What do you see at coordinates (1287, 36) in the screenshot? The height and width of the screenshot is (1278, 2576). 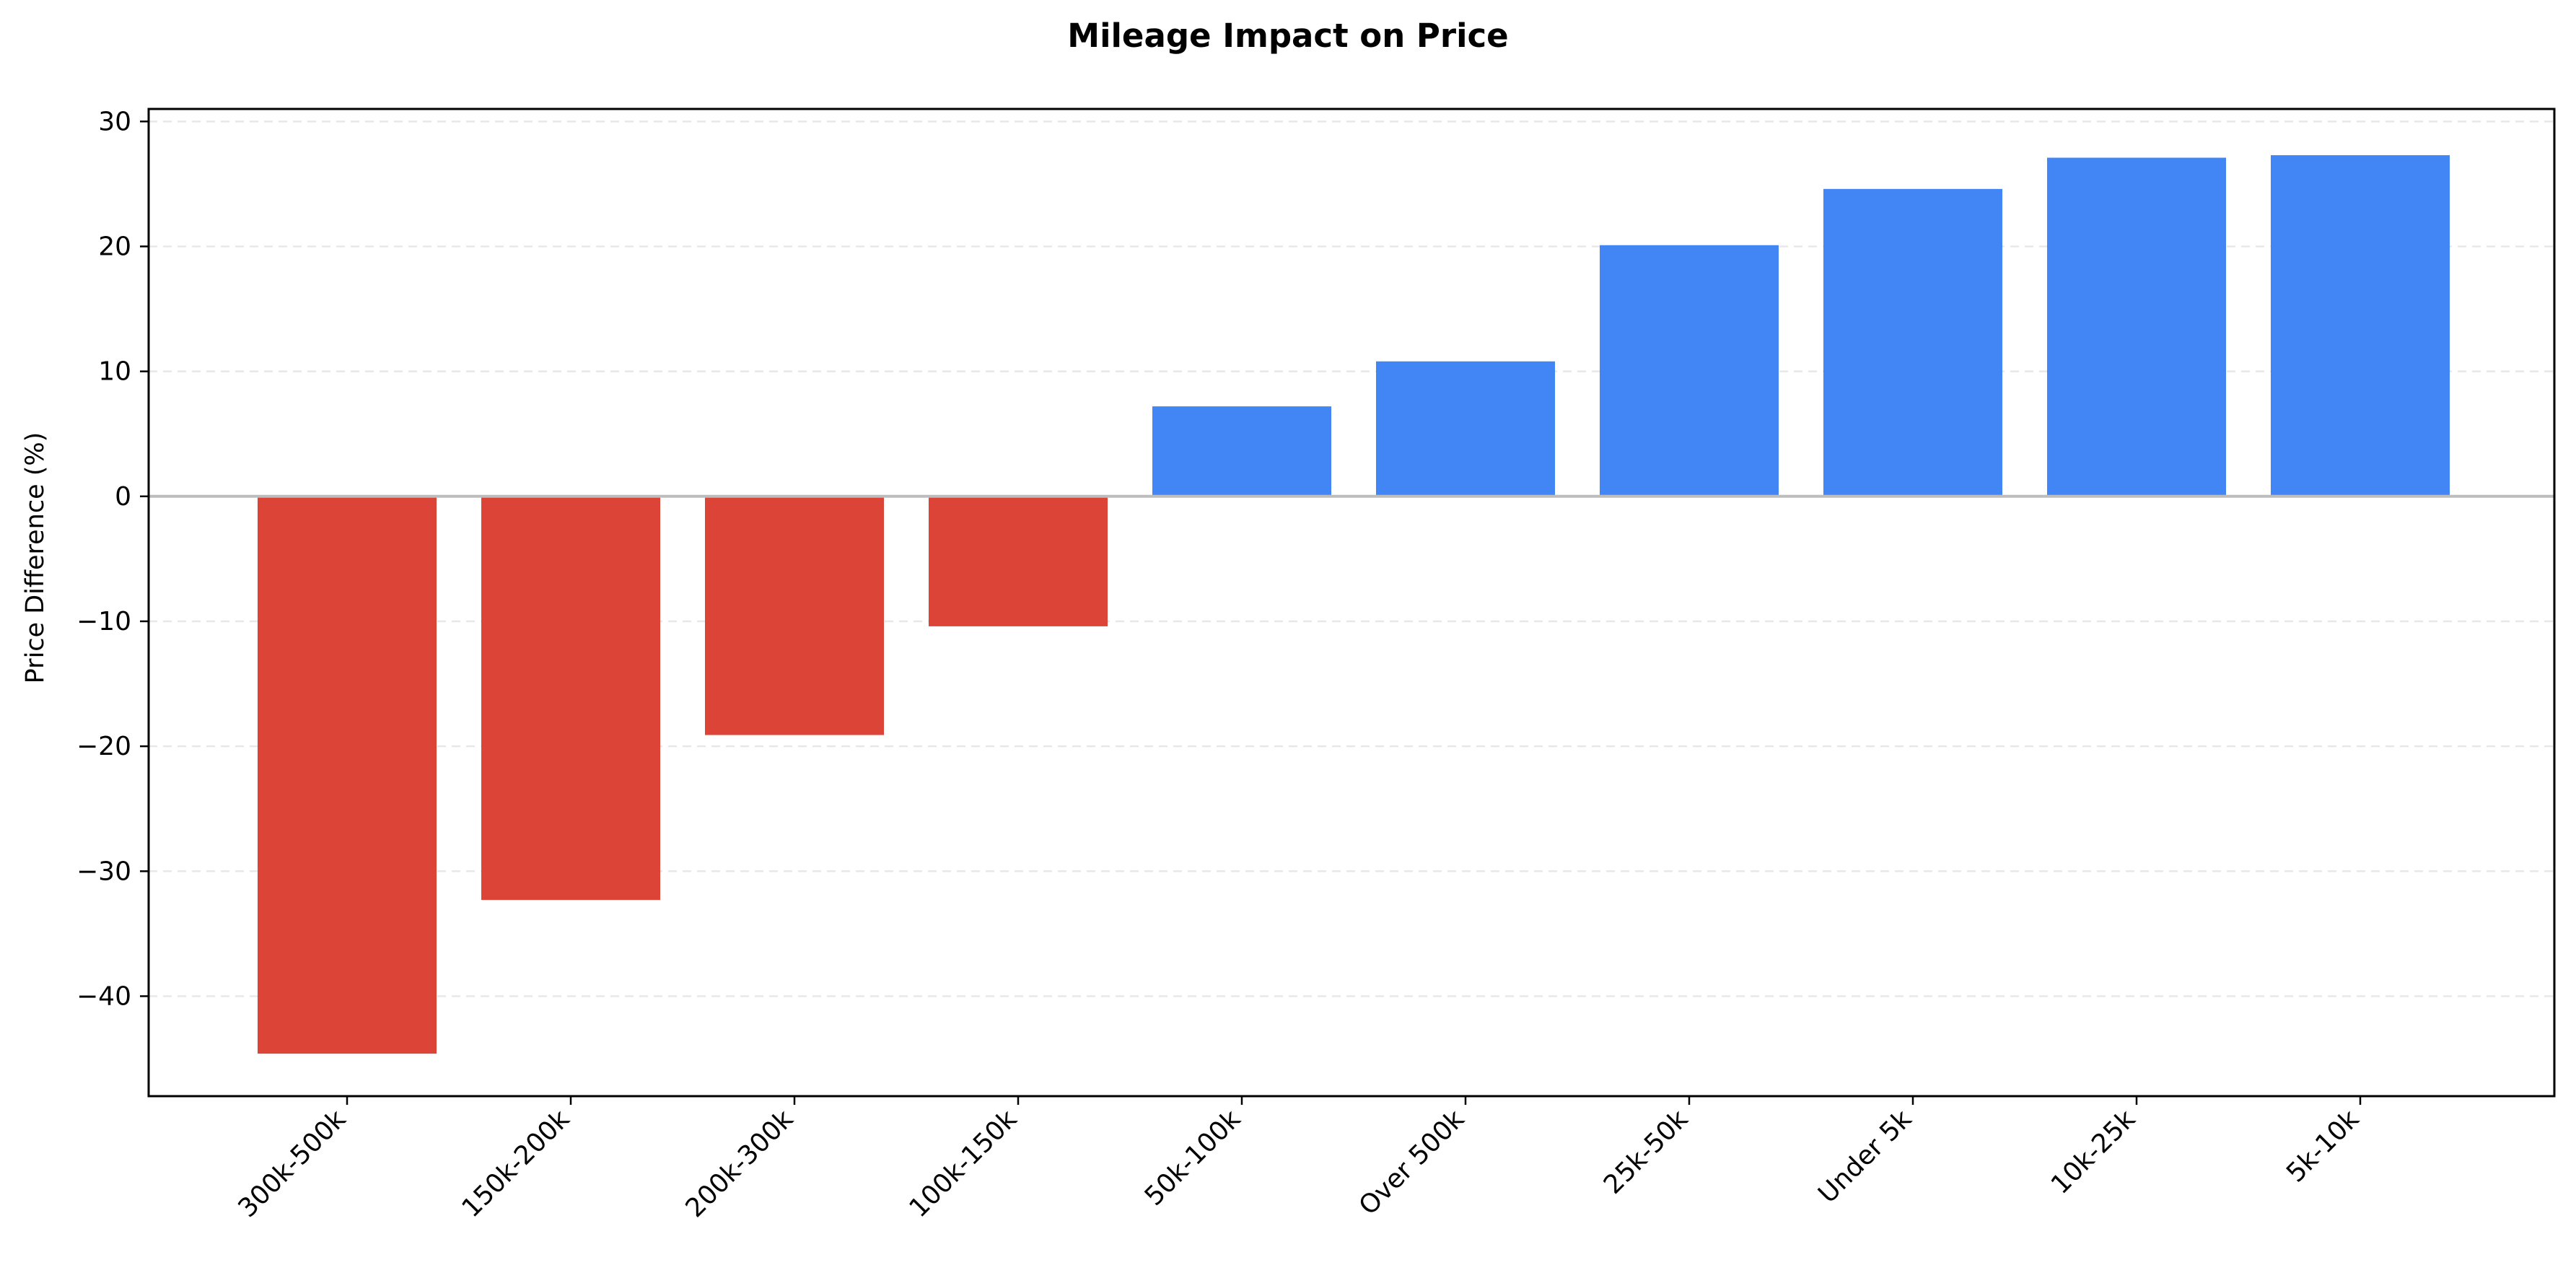 I see `chart-title: Mileage Impact on Price` at bounding box center [1287, 36].